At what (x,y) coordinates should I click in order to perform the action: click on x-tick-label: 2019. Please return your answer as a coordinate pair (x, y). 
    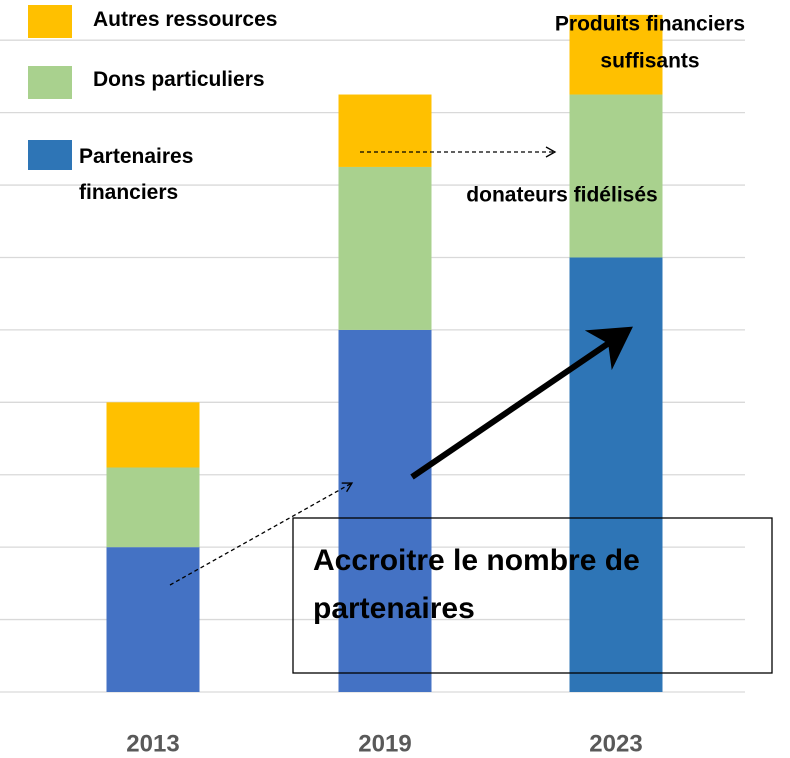
    Looking at the image, I should click on (384, 743).